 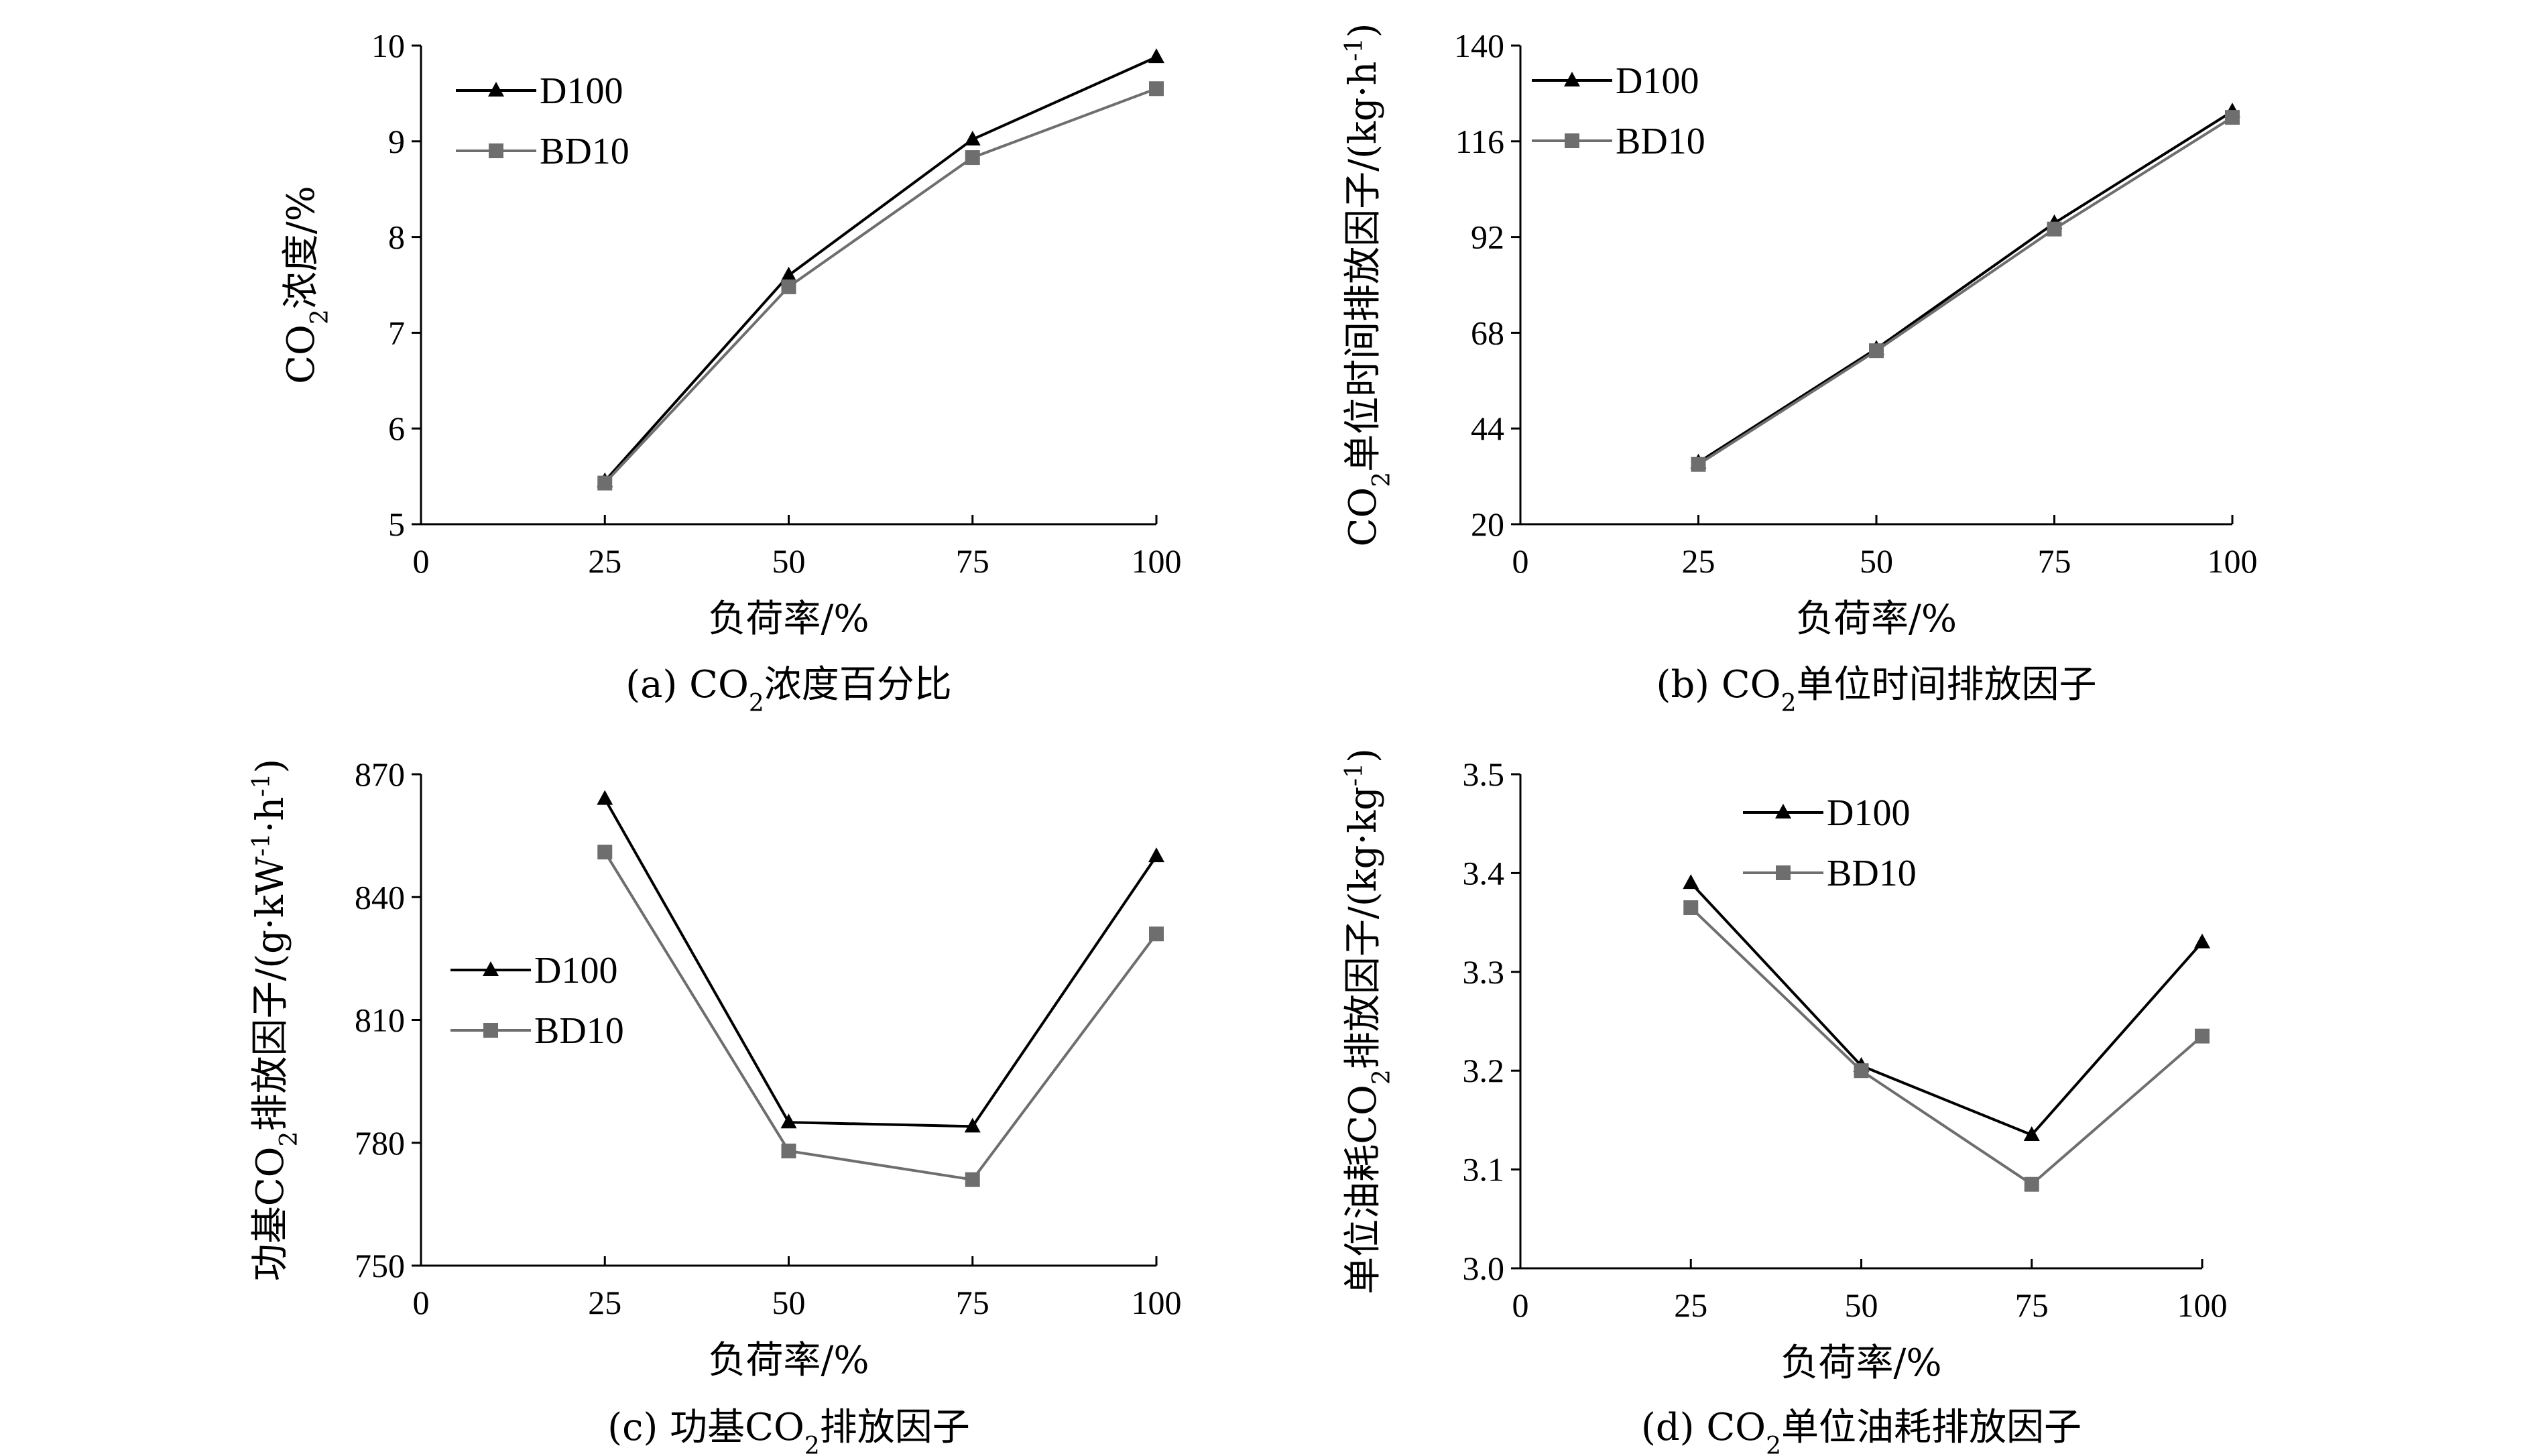 What do you see at coordinates (1861, 1431) in the screenshot?
I see `caption: (d) CO2单位油耗排放因子` at bounding box center [1861, 1431].